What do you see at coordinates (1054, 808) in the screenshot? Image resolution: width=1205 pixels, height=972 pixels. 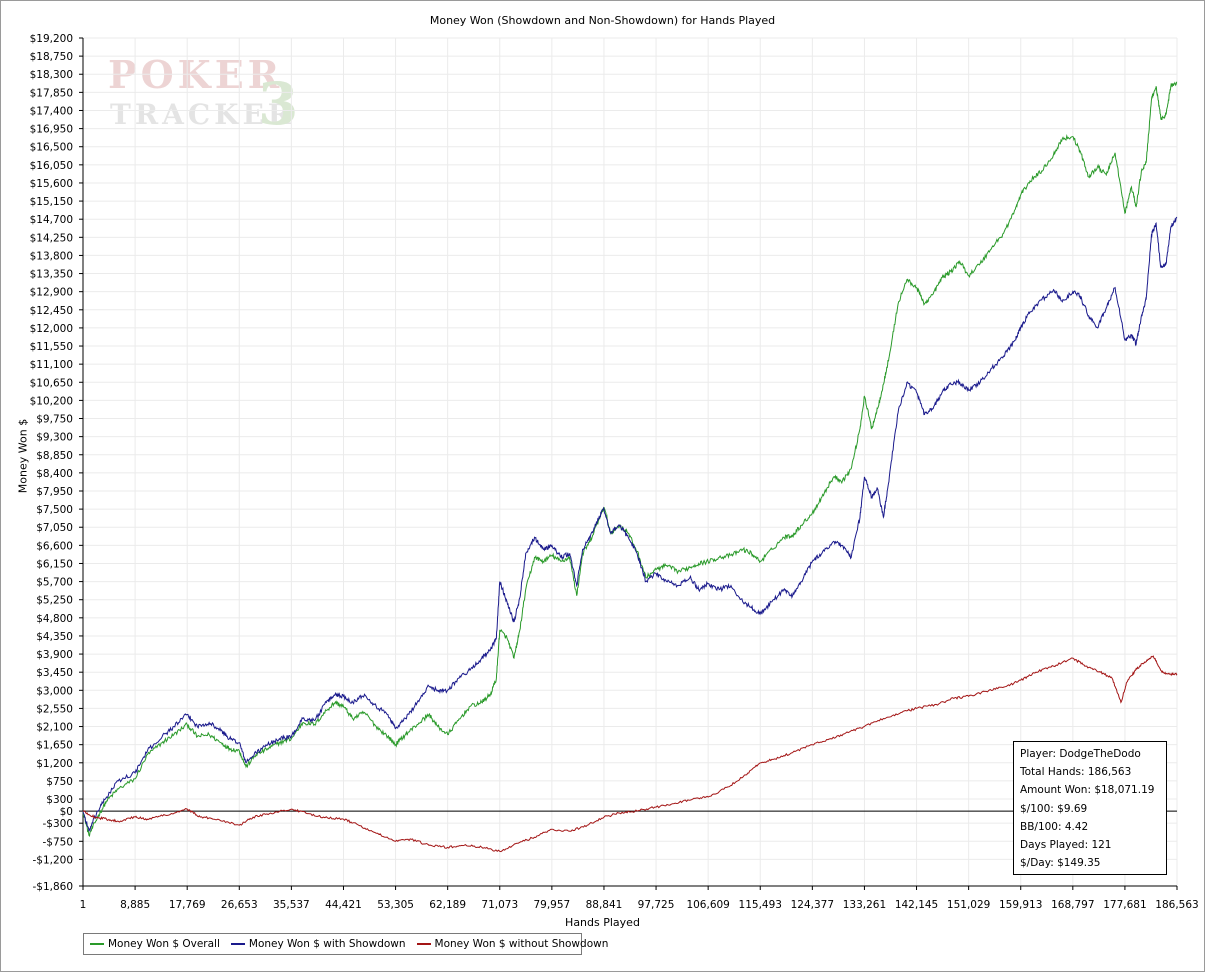 I see `stats-per-100: $/100: $9.69` at bounding box center [1054, 808].